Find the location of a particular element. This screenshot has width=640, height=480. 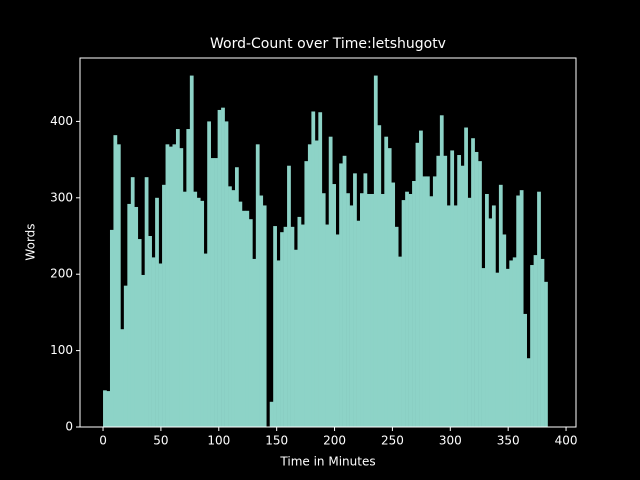

x-tick-label: 0 is located at coordinates (103, 441).